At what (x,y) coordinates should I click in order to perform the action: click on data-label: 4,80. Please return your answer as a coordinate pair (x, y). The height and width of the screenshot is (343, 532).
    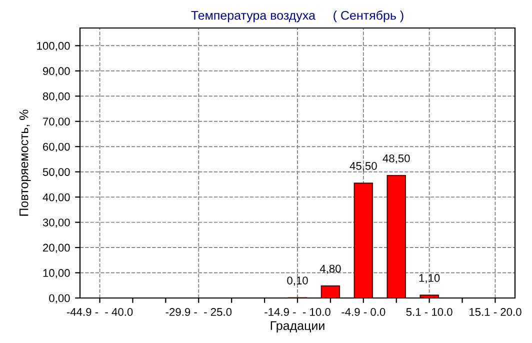
    Looking at the image, I should click on (330, 269).